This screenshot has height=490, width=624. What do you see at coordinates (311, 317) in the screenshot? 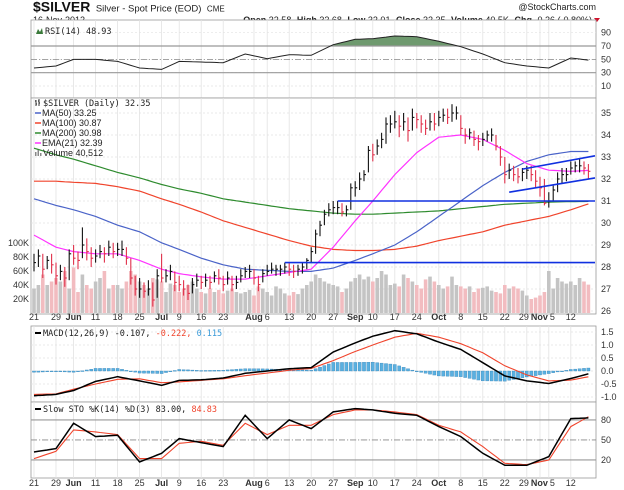
I see `x-tick-label: 20` at bounding box center [311, 317].